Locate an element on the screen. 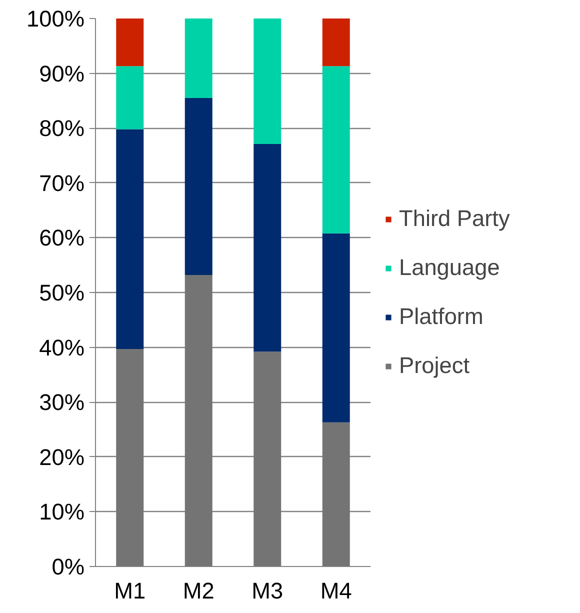  legend-label: Third Party is located at coordinates (454, 218).